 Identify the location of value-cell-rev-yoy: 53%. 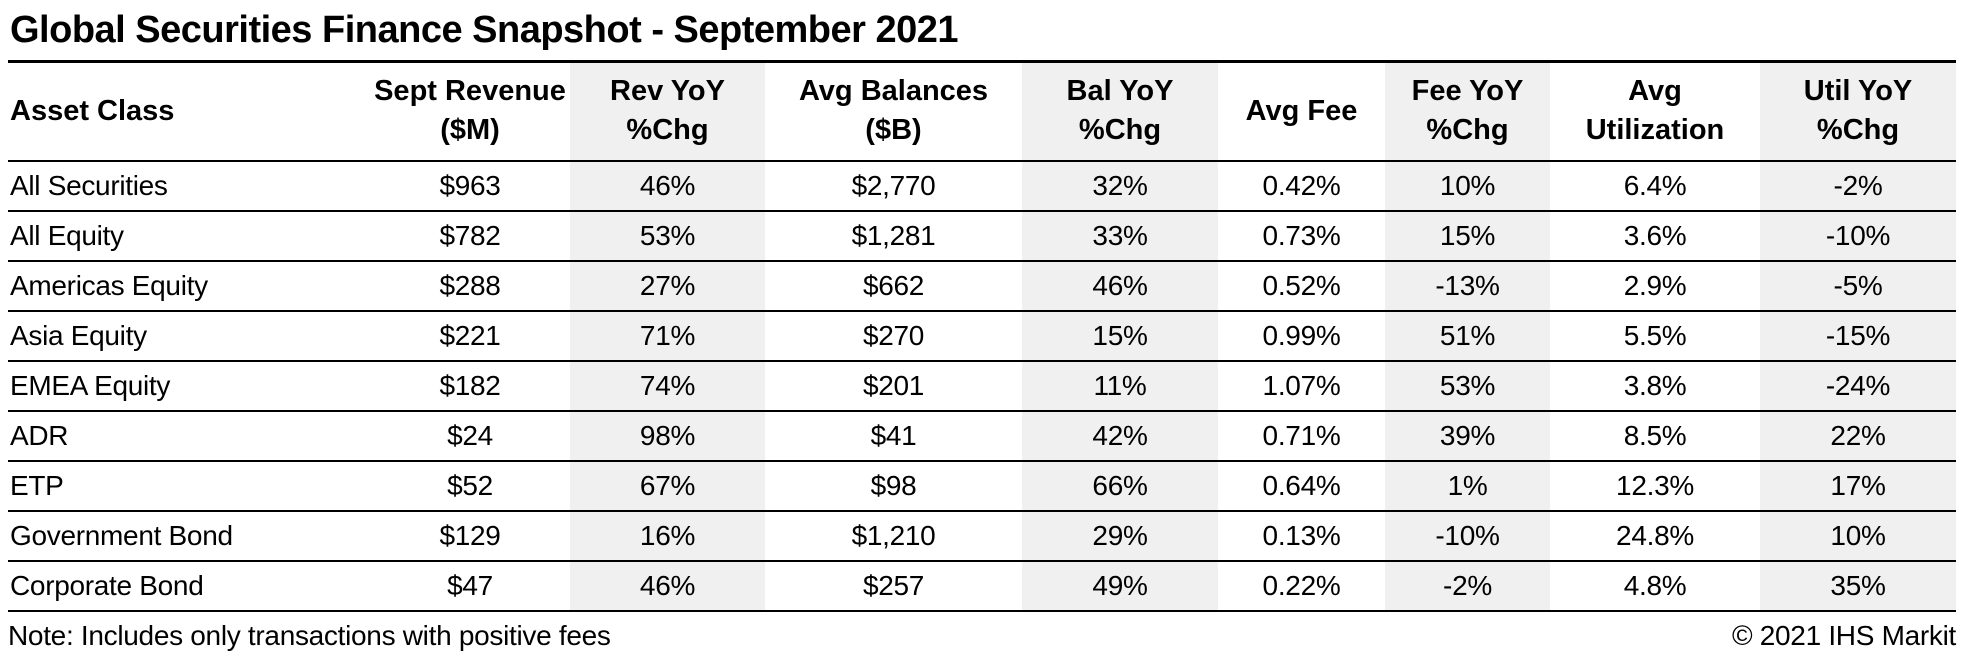
(667, 236).